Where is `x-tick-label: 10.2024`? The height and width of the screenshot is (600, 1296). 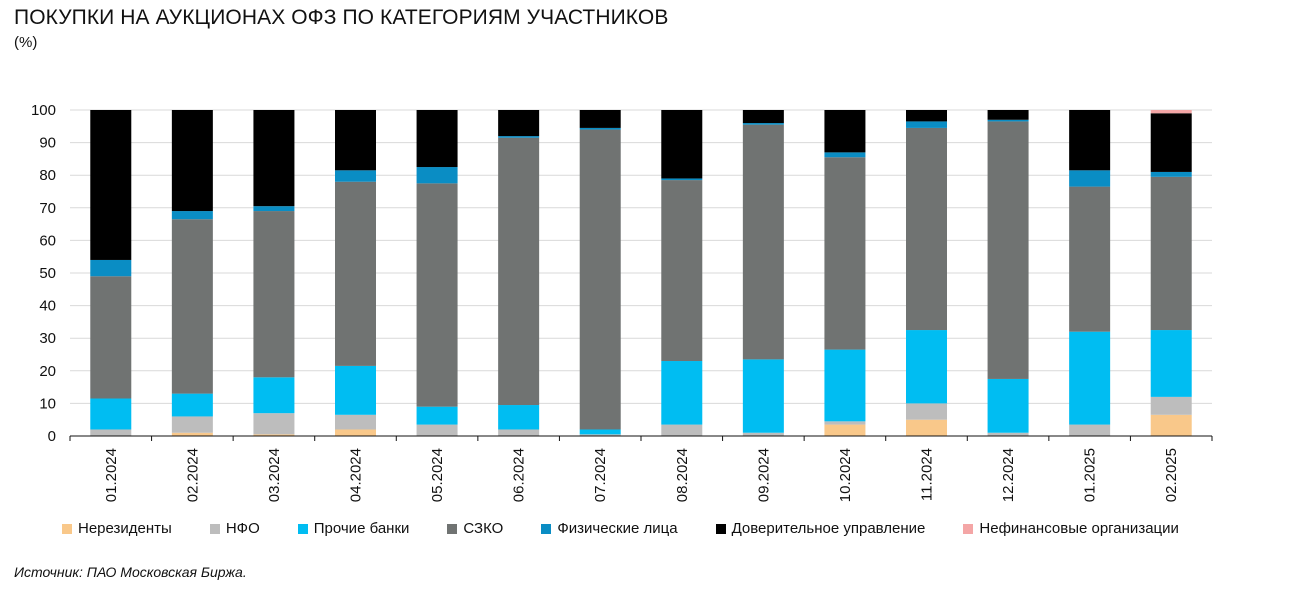
x-tick-label: 10.2024 is located at coordinates (845, 475).